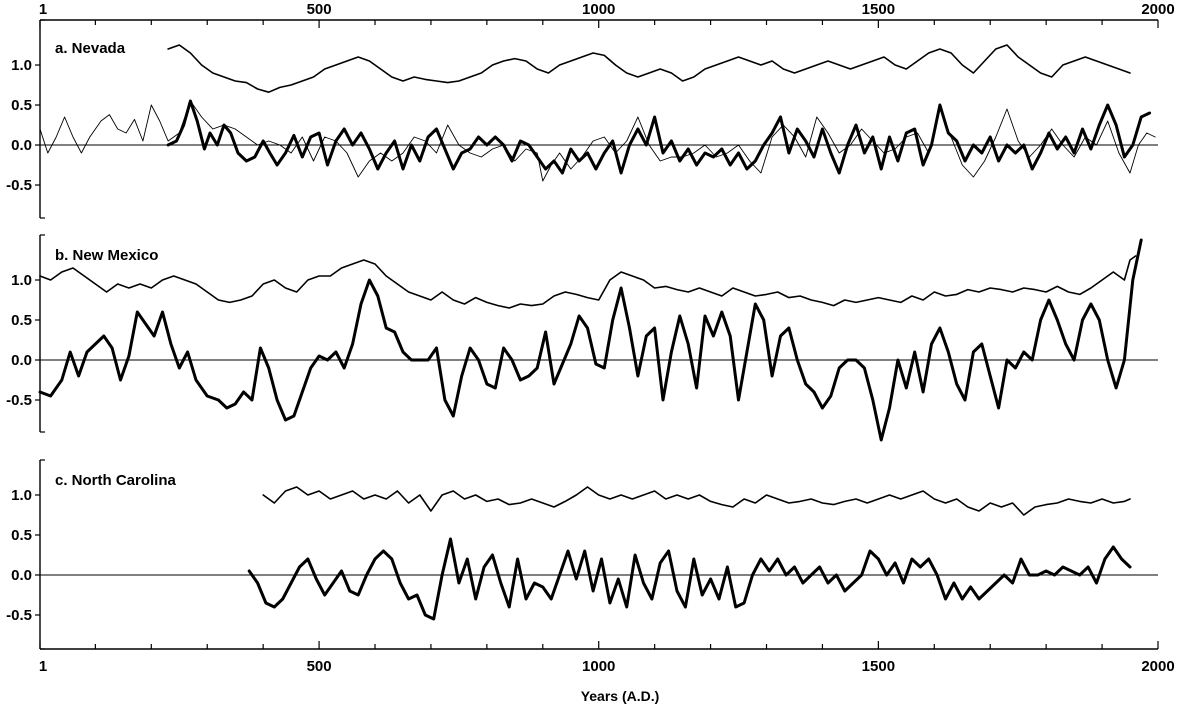 The image size is (1183, 709). I want to click on x-tick-label-top: 500, so click(319, 9).